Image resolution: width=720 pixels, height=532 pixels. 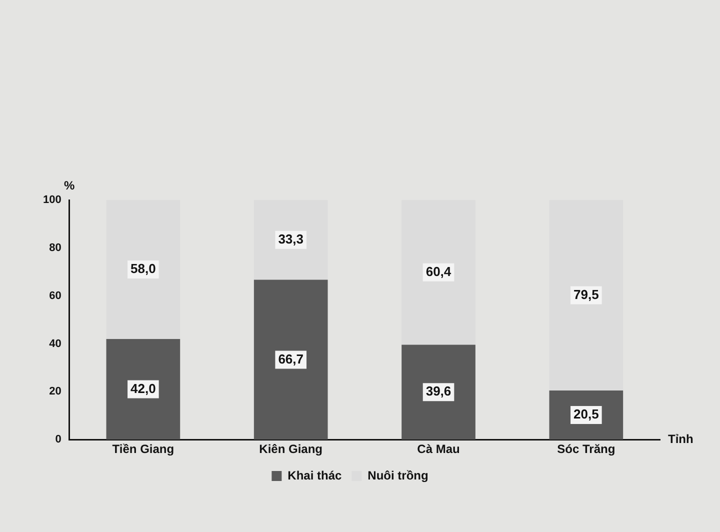 What do you see at coordinates (55, 344) in the screenshot?
I see `y-tick-label: 40` at bounding box center [55, 344].